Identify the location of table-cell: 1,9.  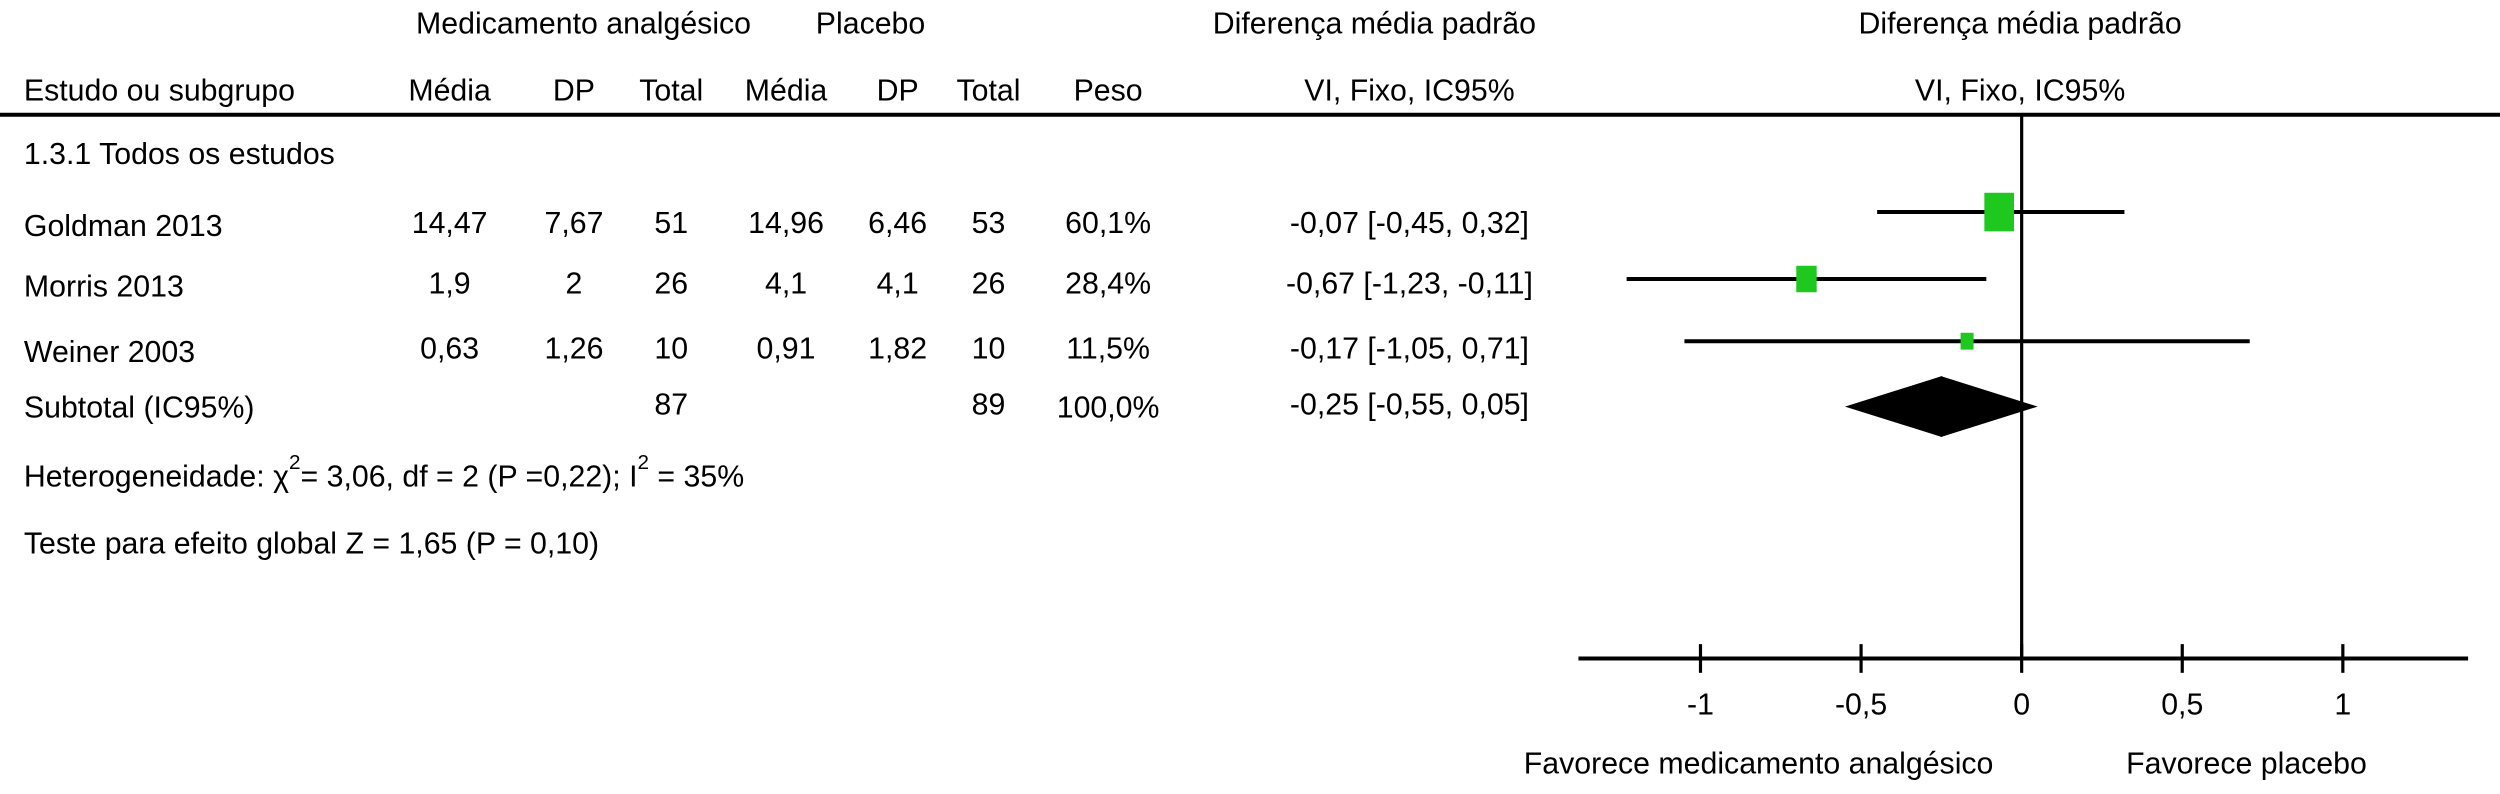
(450, 283).